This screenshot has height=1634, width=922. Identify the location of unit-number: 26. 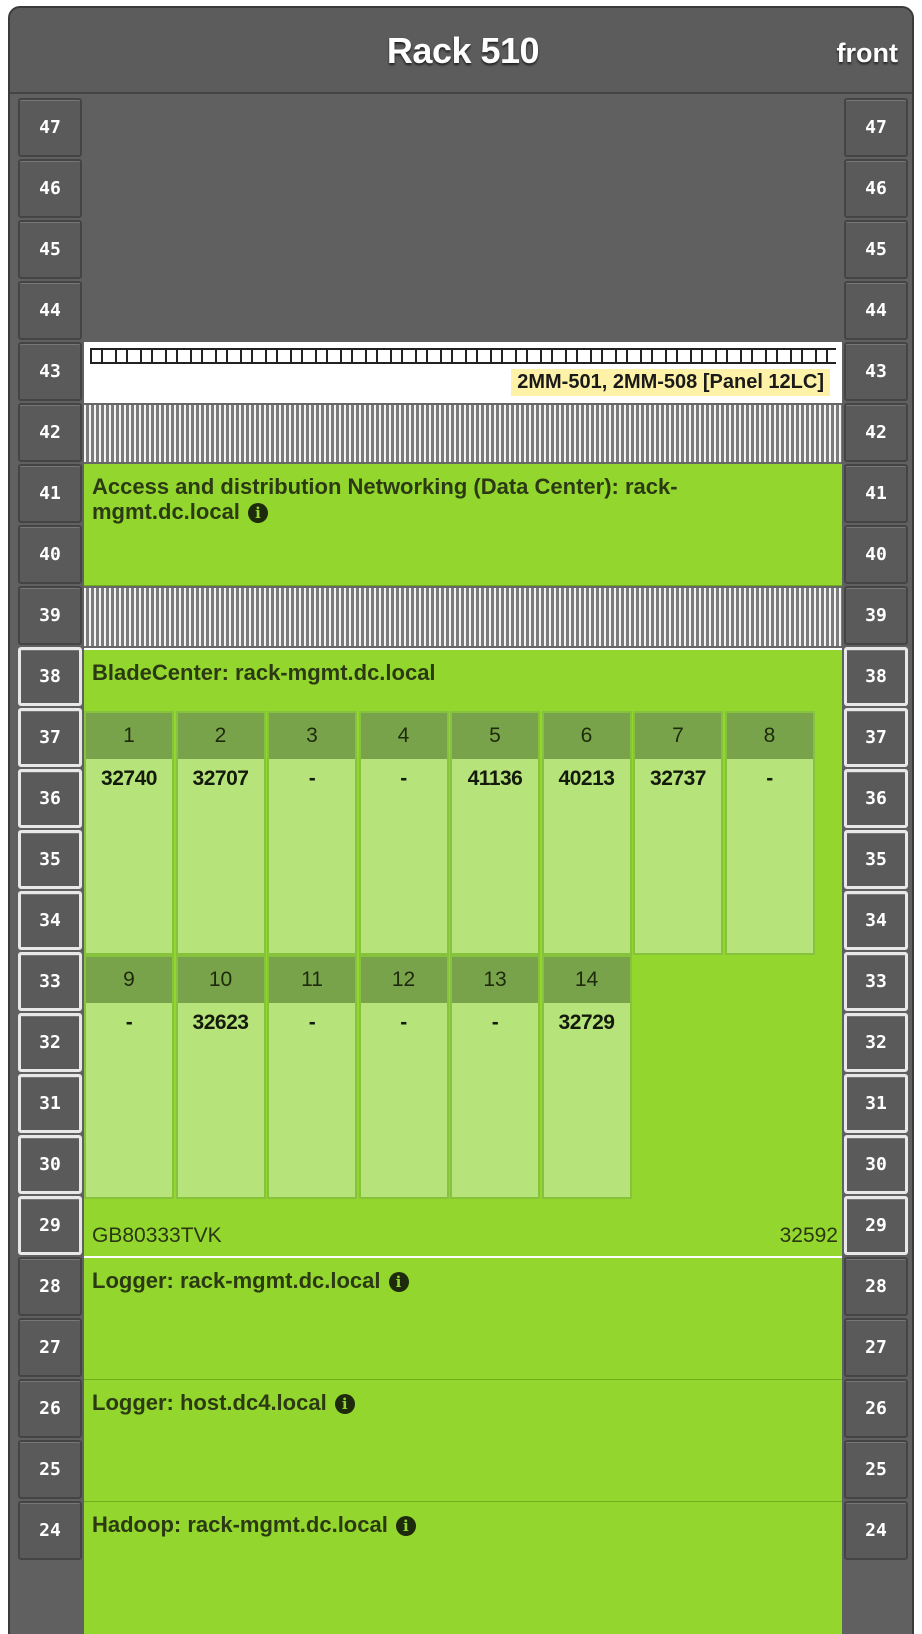
(876, 1408).